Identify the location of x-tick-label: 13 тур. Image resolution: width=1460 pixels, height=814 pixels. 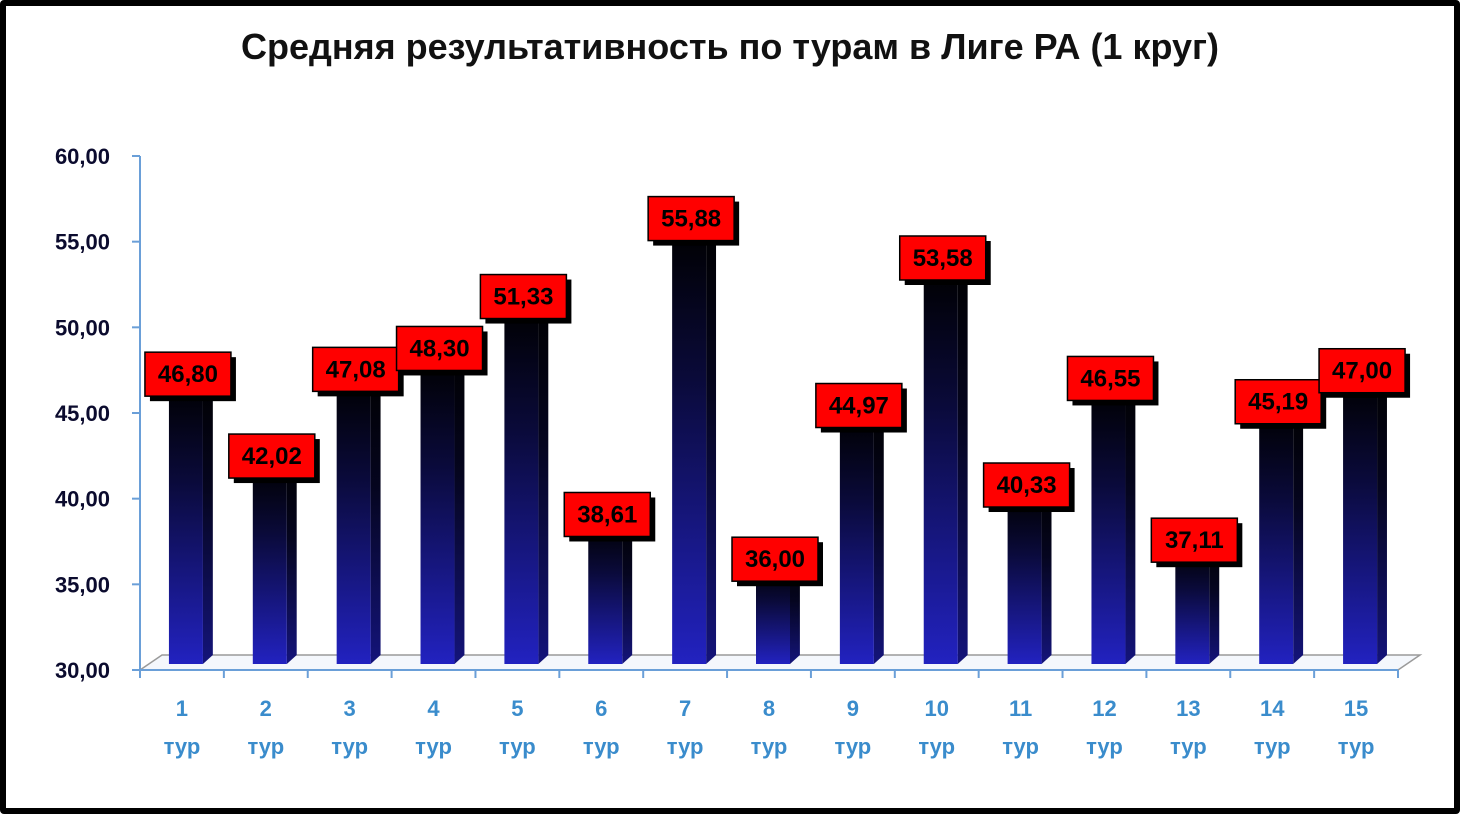
(1188, 727).